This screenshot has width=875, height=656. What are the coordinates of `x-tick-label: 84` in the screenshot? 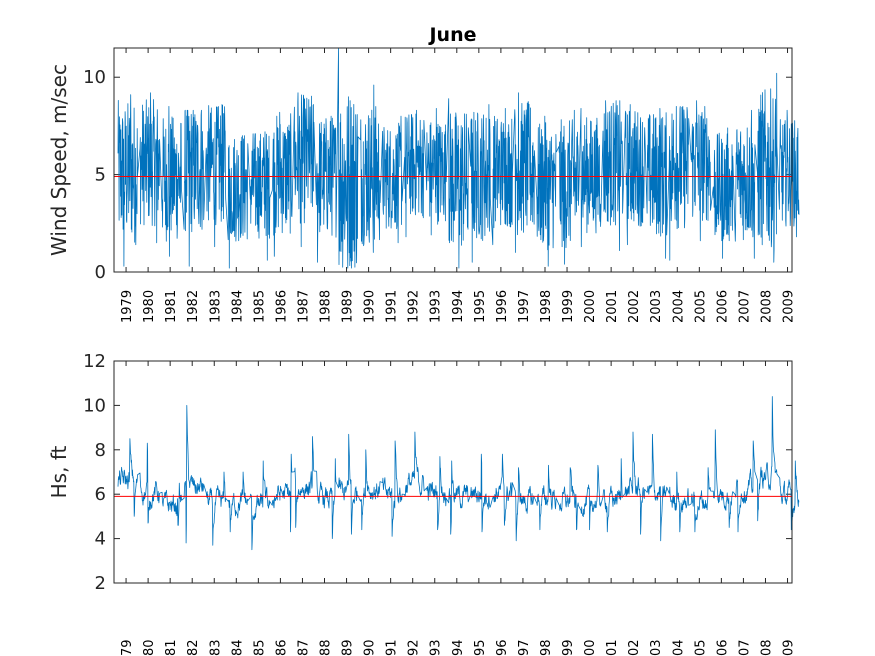 It's located at (237, 647).